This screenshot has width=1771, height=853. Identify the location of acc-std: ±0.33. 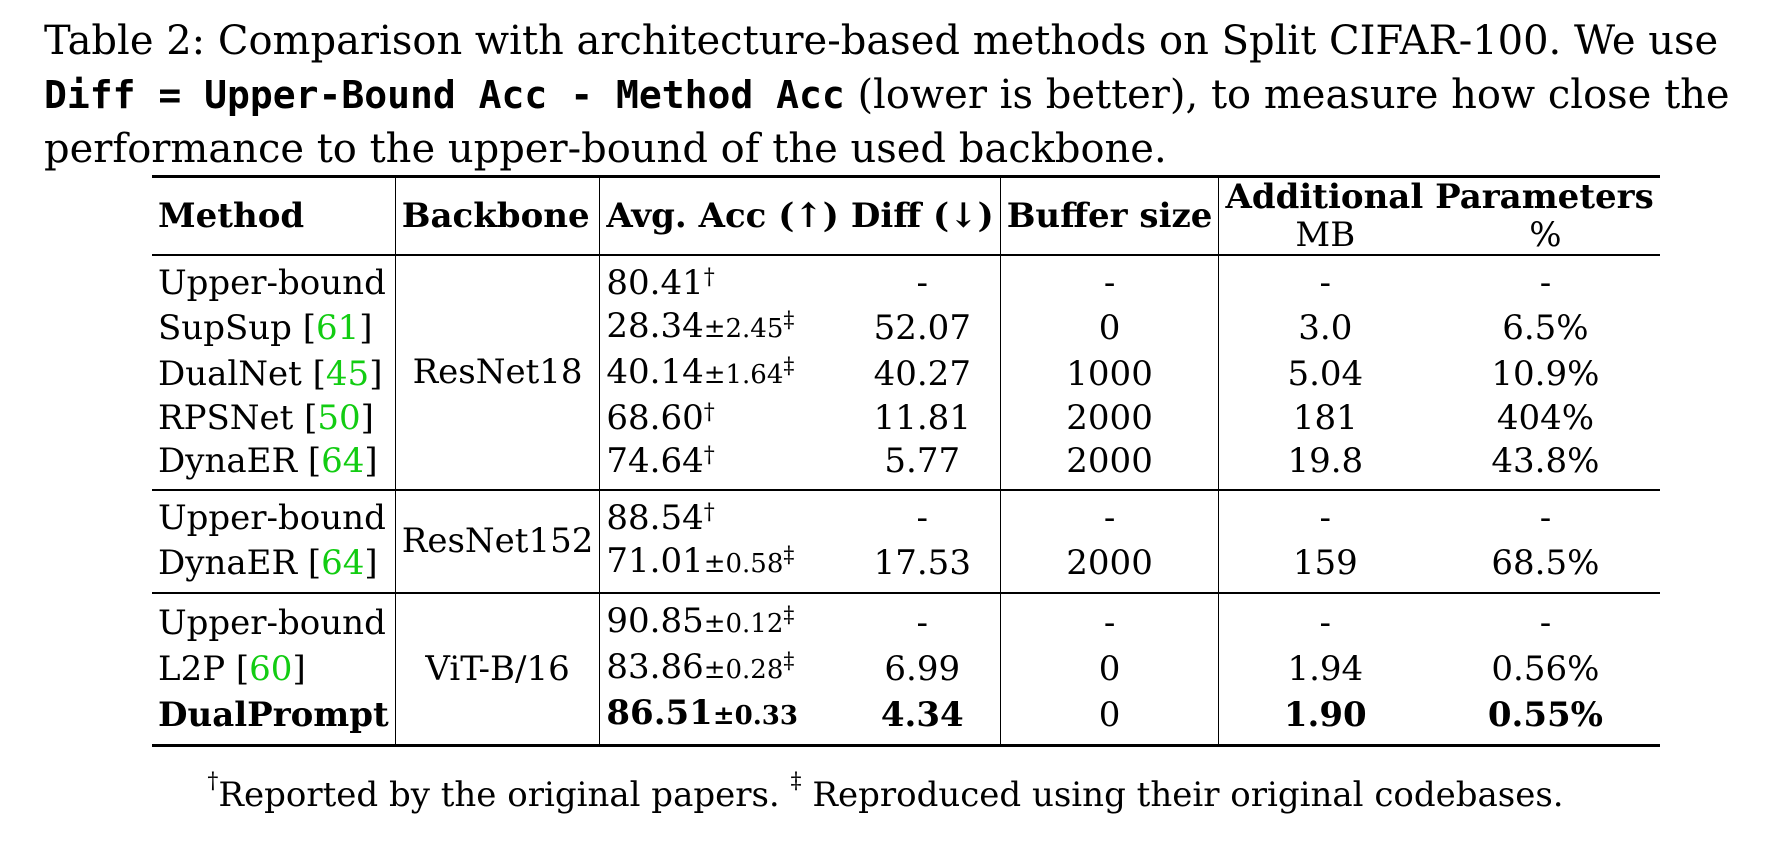
(755, 716).